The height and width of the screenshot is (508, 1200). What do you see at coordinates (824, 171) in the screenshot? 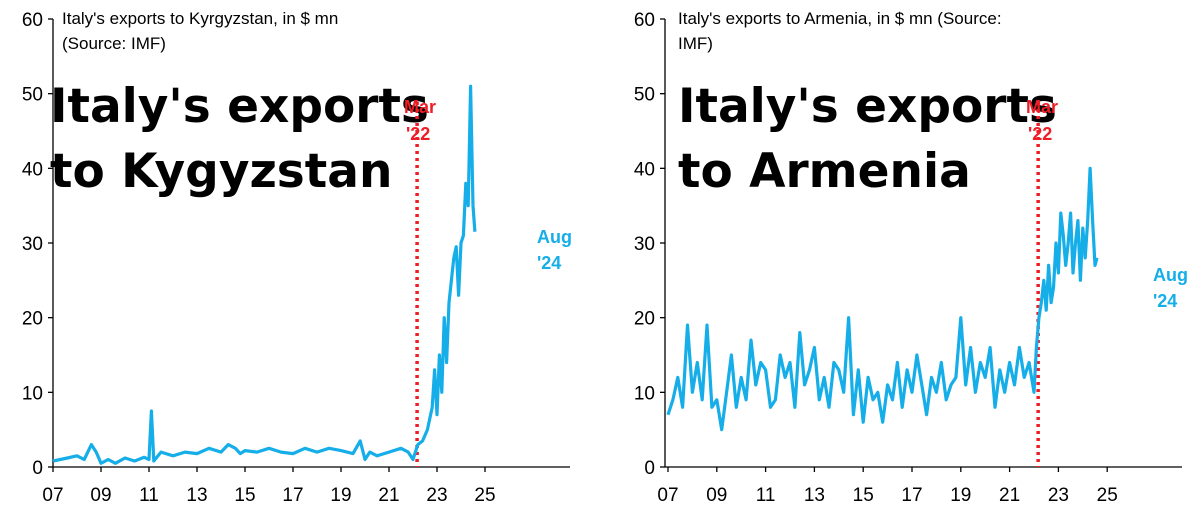
I see `chart-title-line2: to Armenia` at bounding box center [824, 171].